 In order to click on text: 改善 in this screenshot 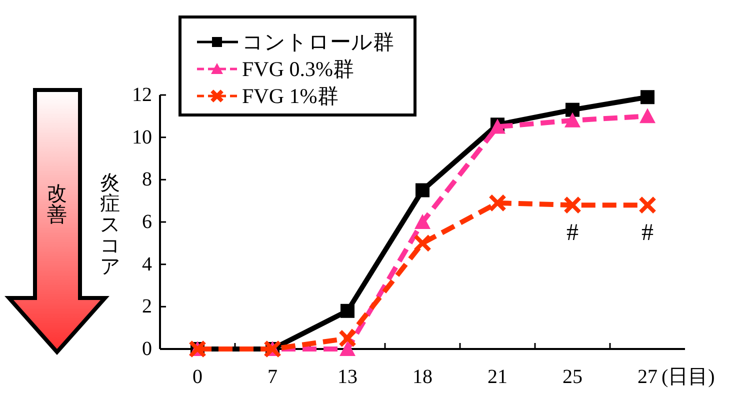, I will do `click(57, 204)`.